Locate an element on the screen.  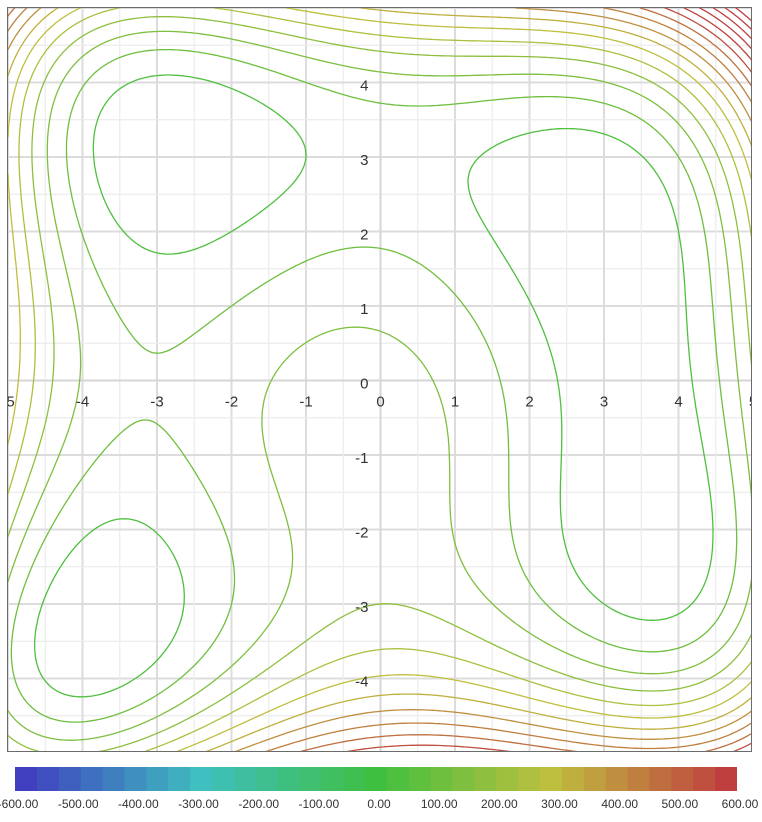
y-tick-label: -4 is located at coordinates (361, 682).